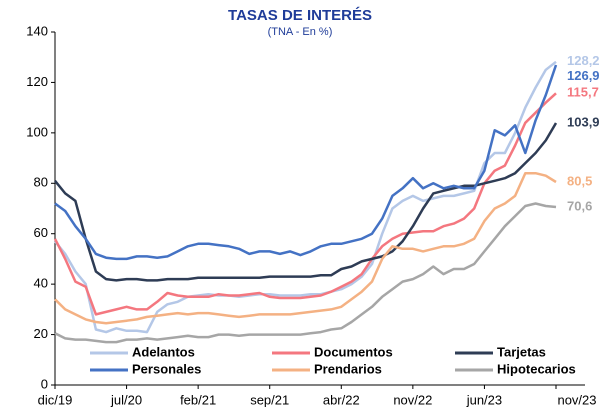 The width and height of the screenshot is (605, 411). I want to click on legend-label: Adelantos, so click(163, 351).